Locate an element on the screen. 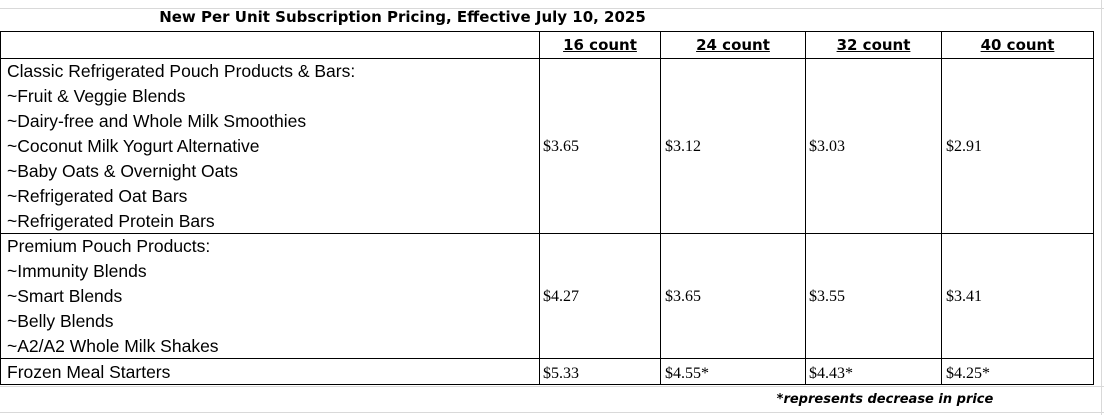  price-cell: $3.55 is located at coordinates (827, 296).